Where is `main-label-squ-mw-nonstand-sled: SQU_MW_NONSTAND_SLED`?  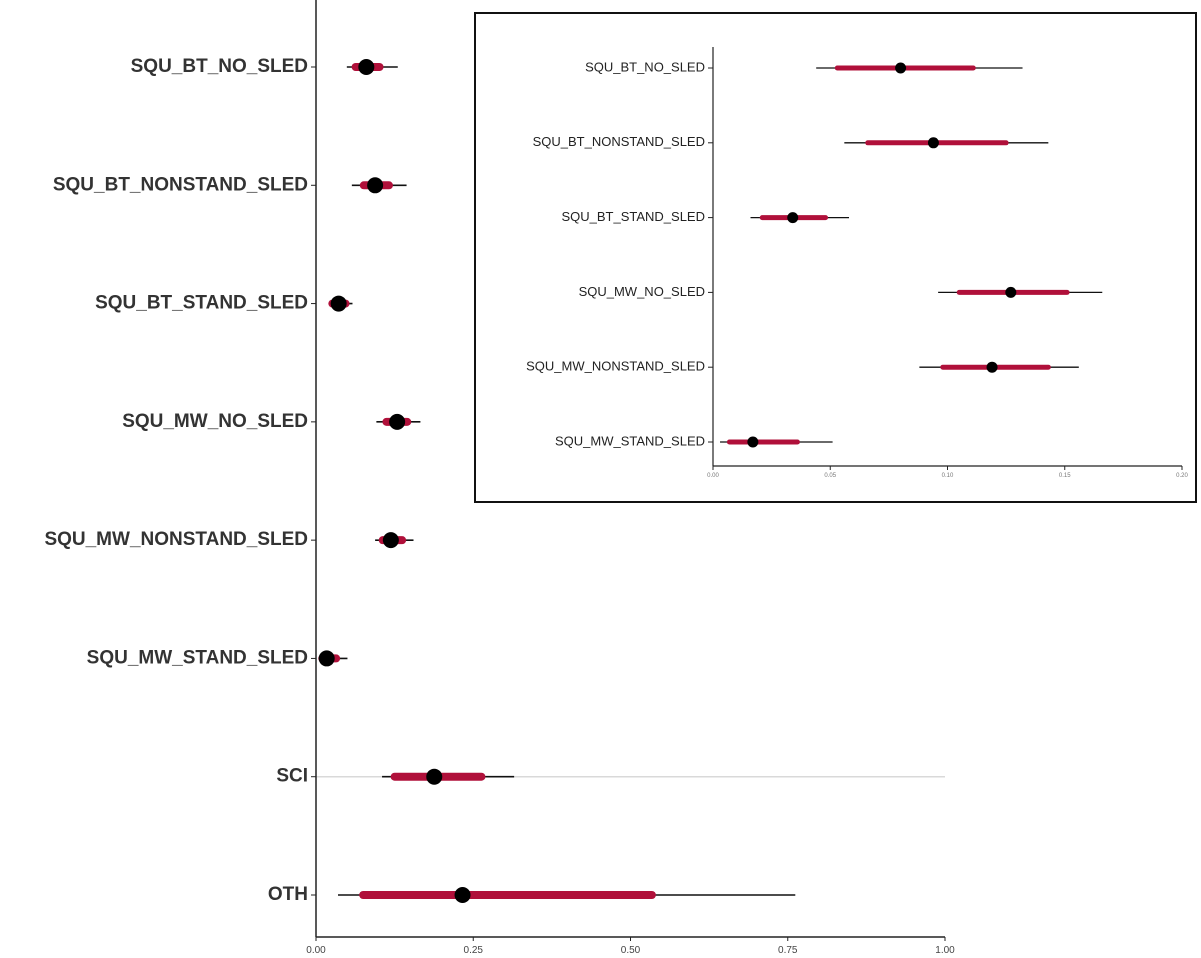 main-label-squ-mw-nonstand-sled: SQU_MW_NONSTAND_SLED is located at coordinates (176, 539).